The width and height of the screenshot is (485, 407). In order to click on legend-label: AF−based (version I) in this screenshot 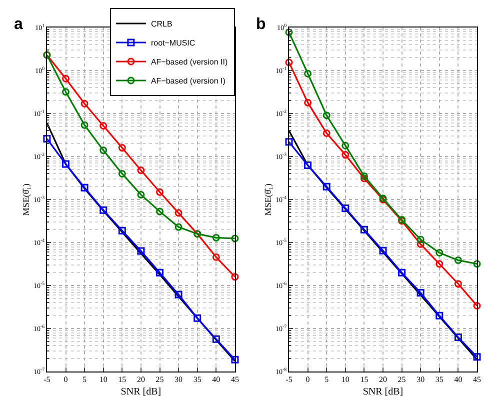, I will do `click(188, 81)`.